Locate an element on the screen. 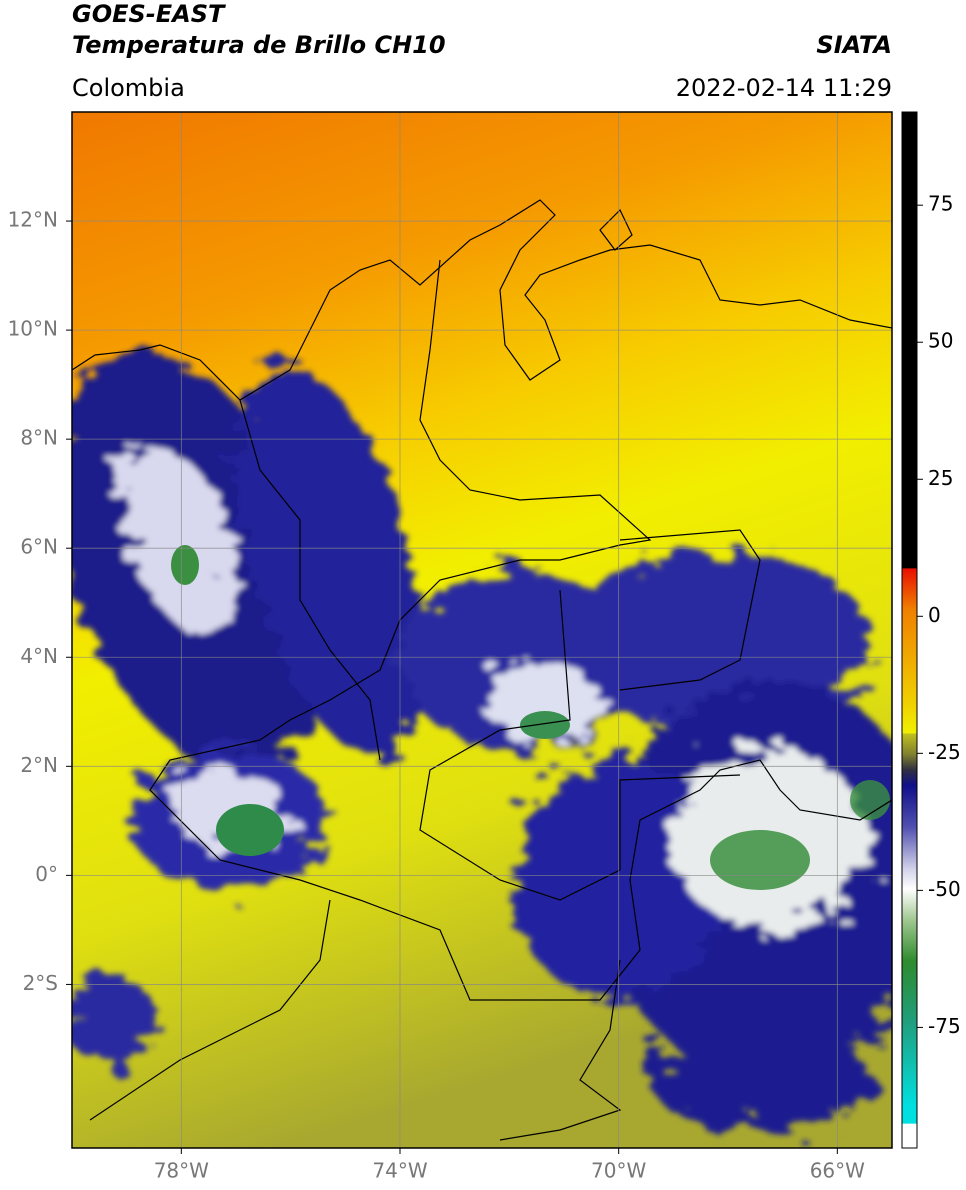 The image size is (966, 1190). colorbar-label: -50 is located at coordinates (944, 889).